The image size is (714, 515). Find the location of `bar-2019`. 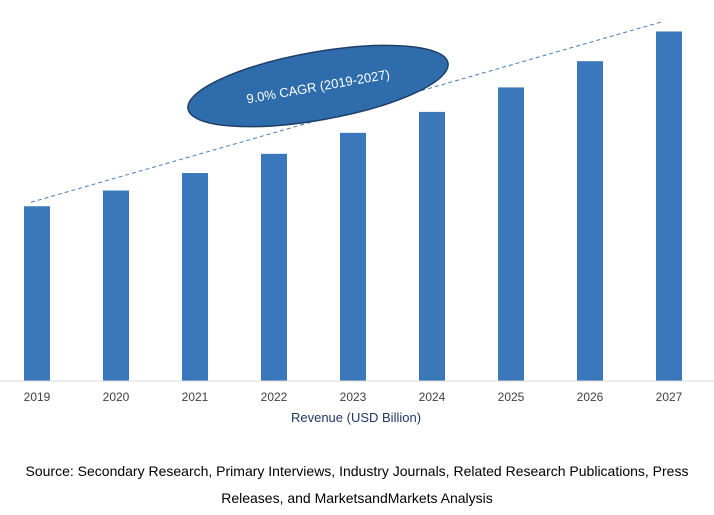

bar-2019 is located at coordinates (37, 293).